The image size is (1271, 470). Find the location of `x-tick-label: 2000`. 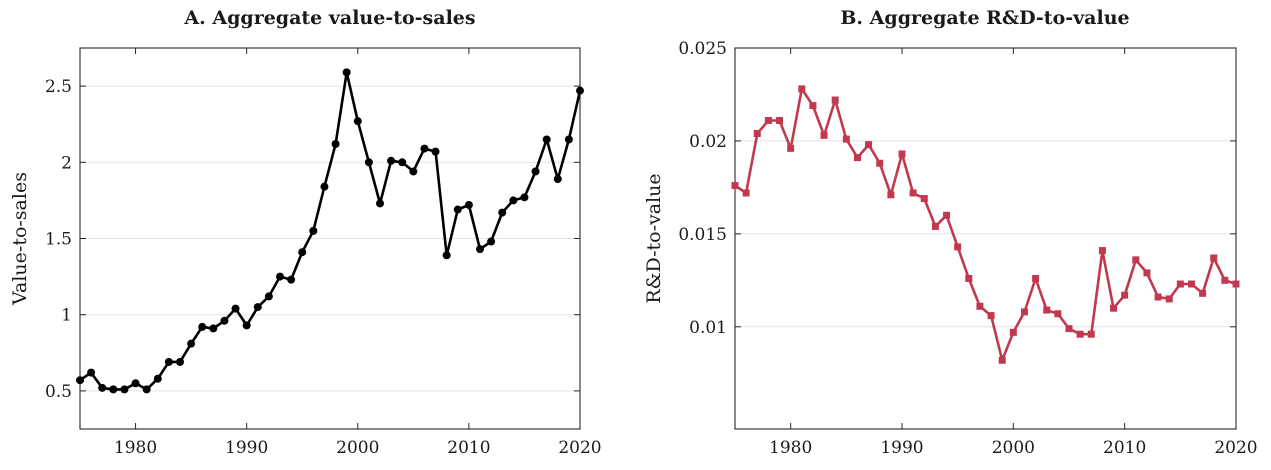

x-tick-label: 2000 is located at coordinates (1013, 448).